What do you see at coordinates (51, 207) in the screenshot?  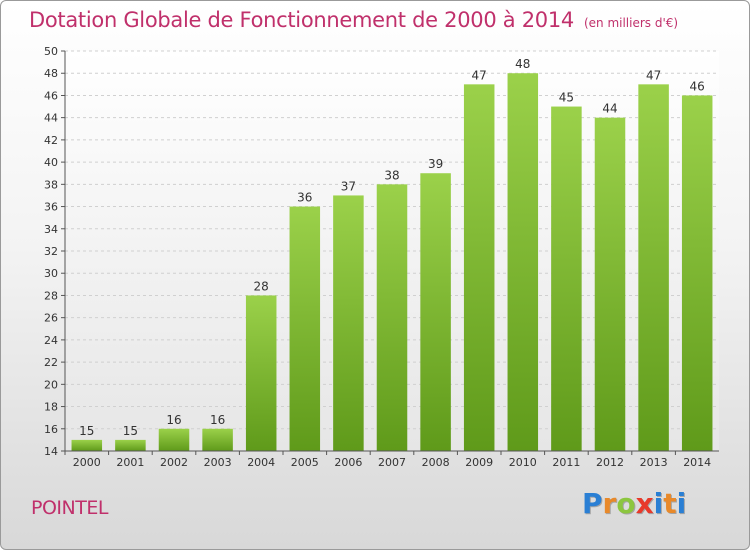 I see `y-tick-label: 36` at bounding box center [51, 207].